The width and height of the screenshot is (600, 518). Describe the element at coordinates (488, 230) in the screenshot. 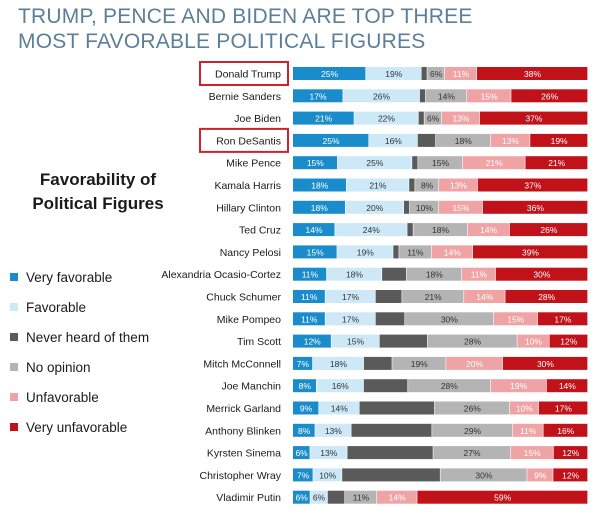

I see `bar-ted-cruz-unfavorable` at that location.